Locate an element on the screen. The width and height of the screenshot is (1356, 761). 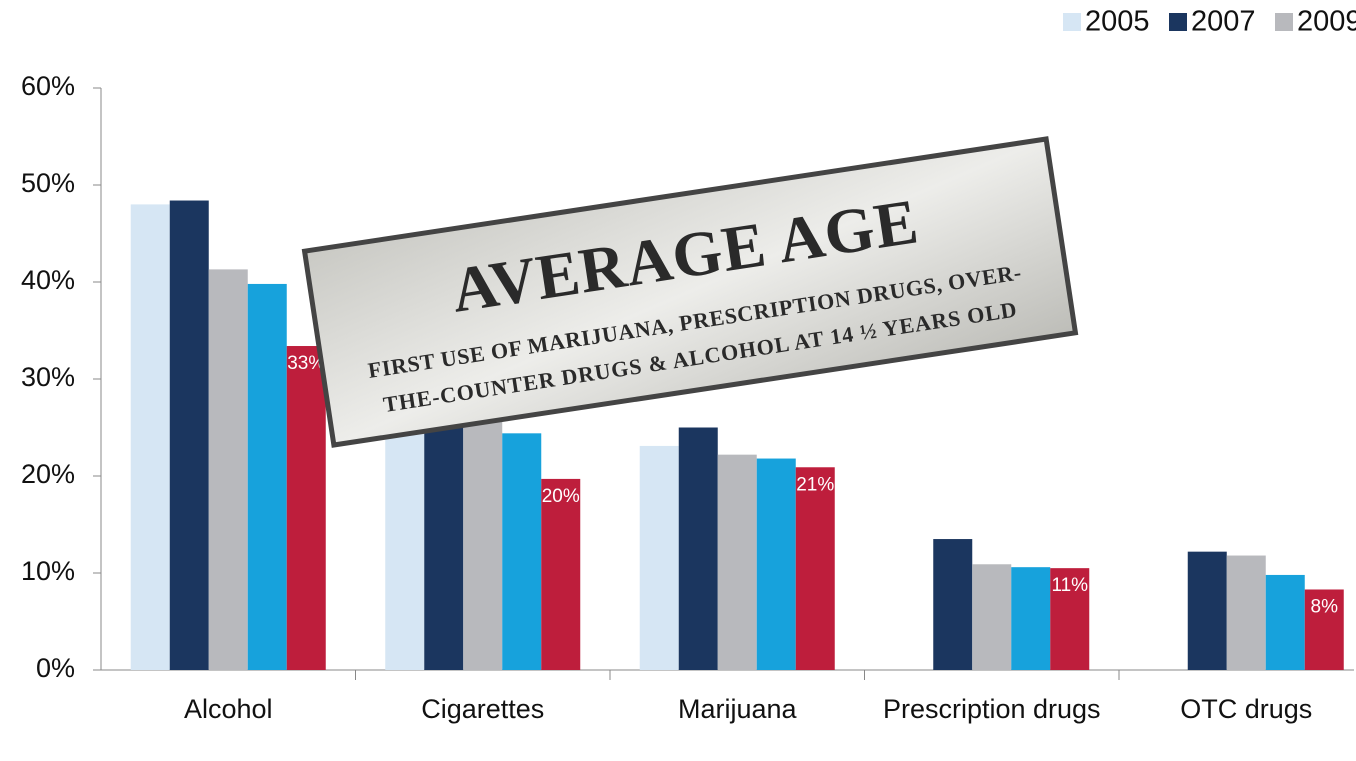
data-label: 21% is located at coordinates (815, 484).